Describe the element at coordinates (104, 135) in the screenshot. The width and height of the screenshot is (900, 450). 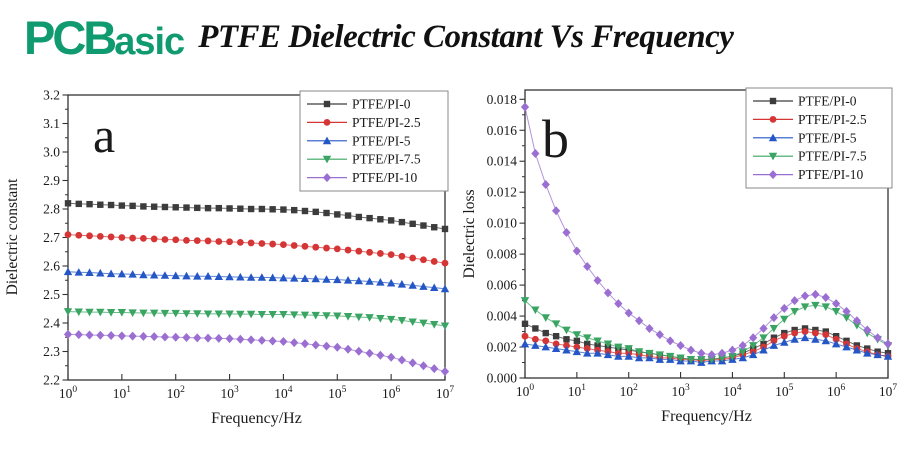
I see `panel-label: a` at that location.